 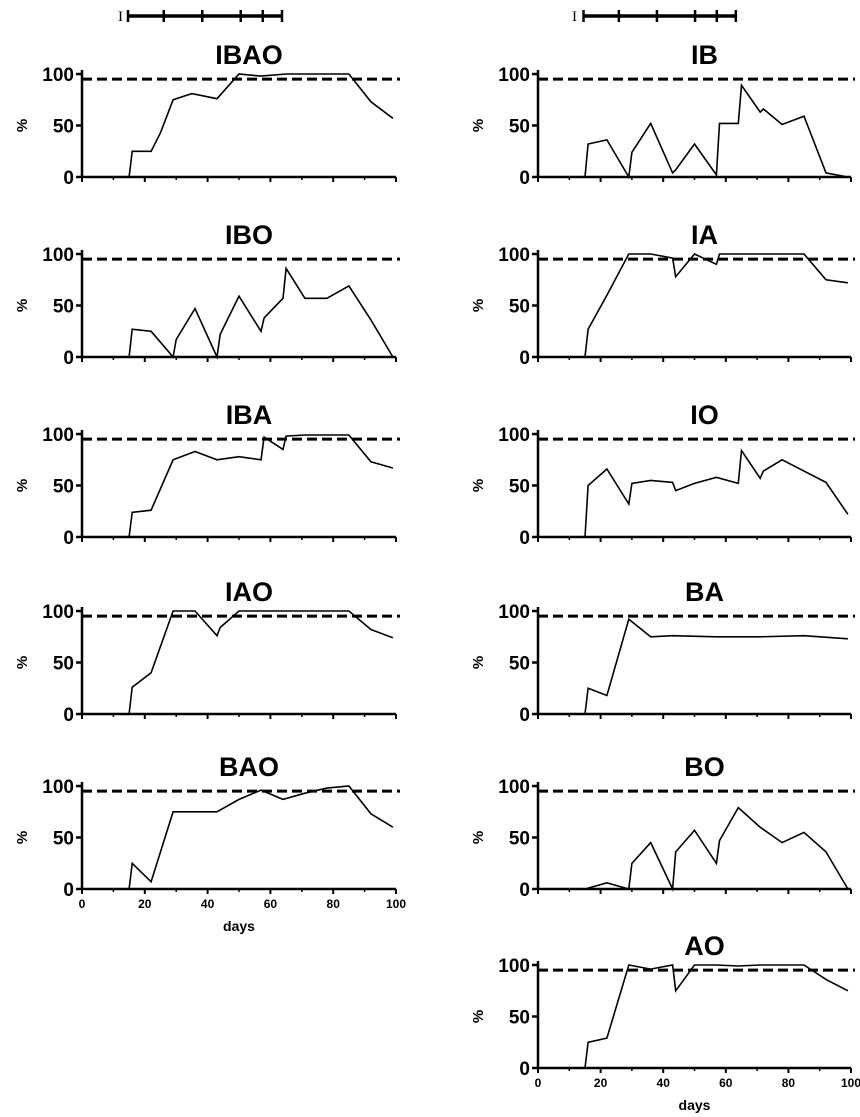 What do you see at coordinates (249, 55) in the screenshot?
I see `panel-title: IBAO` at bounding box center [249, 55].